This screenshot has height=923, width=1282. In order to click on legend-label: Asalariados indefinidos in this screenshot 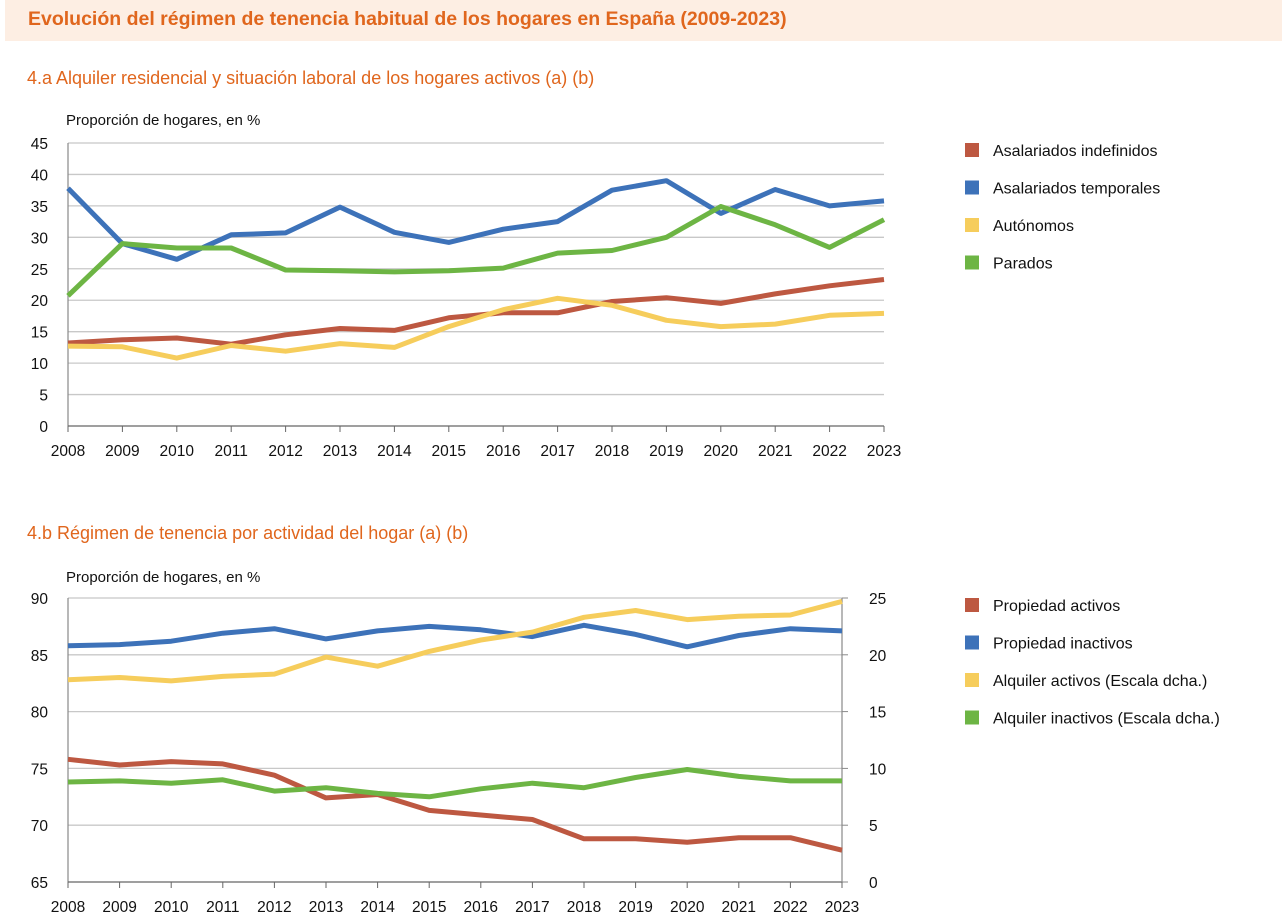, I will do `click(1075, 151)`.